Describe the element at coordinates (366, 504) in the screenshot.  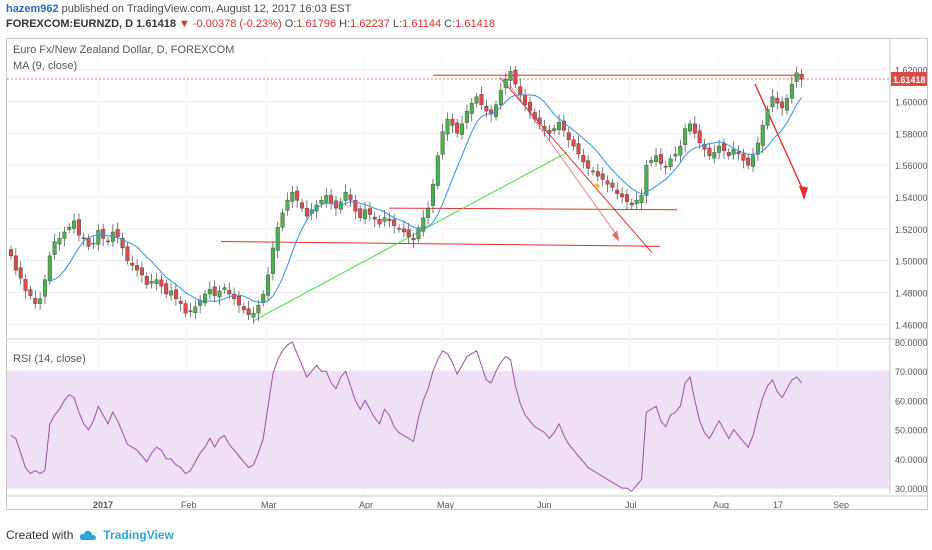
I see `time-tick-label: Apr` at that location.